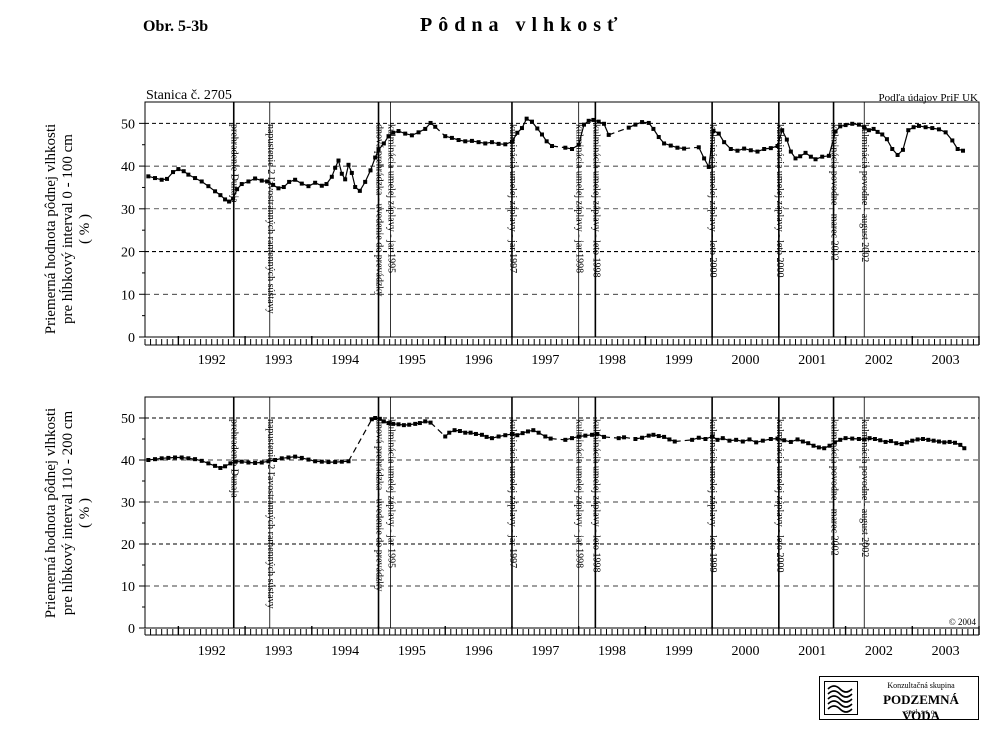  What do you see at coordinates (712, 496) in the screenshot?
I see `event-label: kulminácia umelej záplavy - leto 1999` at bounding box center [712, 496].